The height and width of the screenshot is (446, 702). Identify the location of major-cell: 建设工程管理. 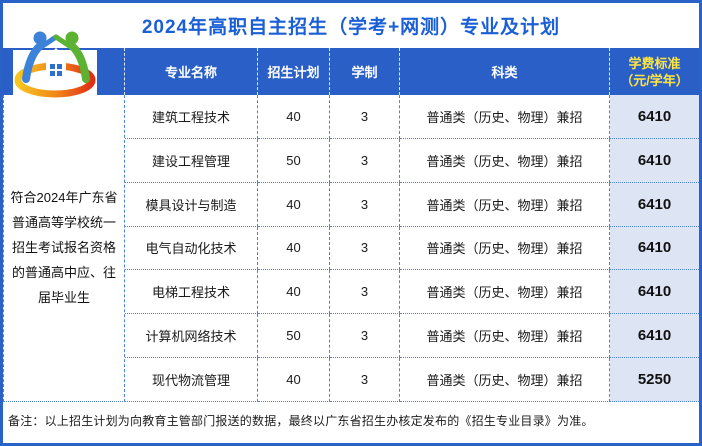
(191, 160).